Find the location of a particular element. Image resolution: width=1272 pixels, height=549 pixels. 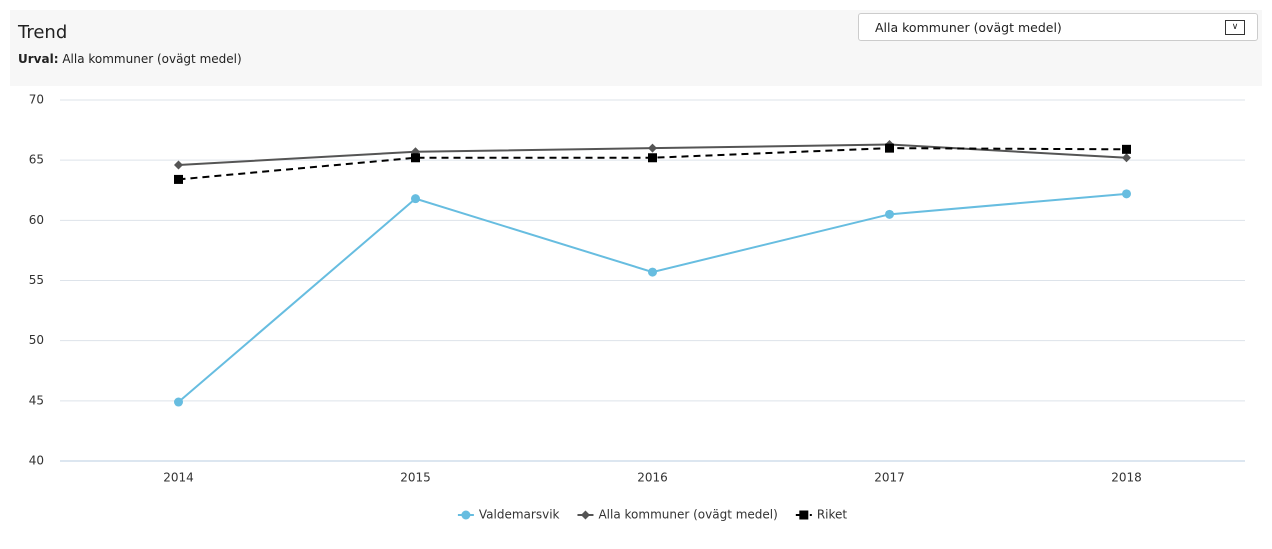

x-tick-label: 2016 is located at coordinates (652, 478).